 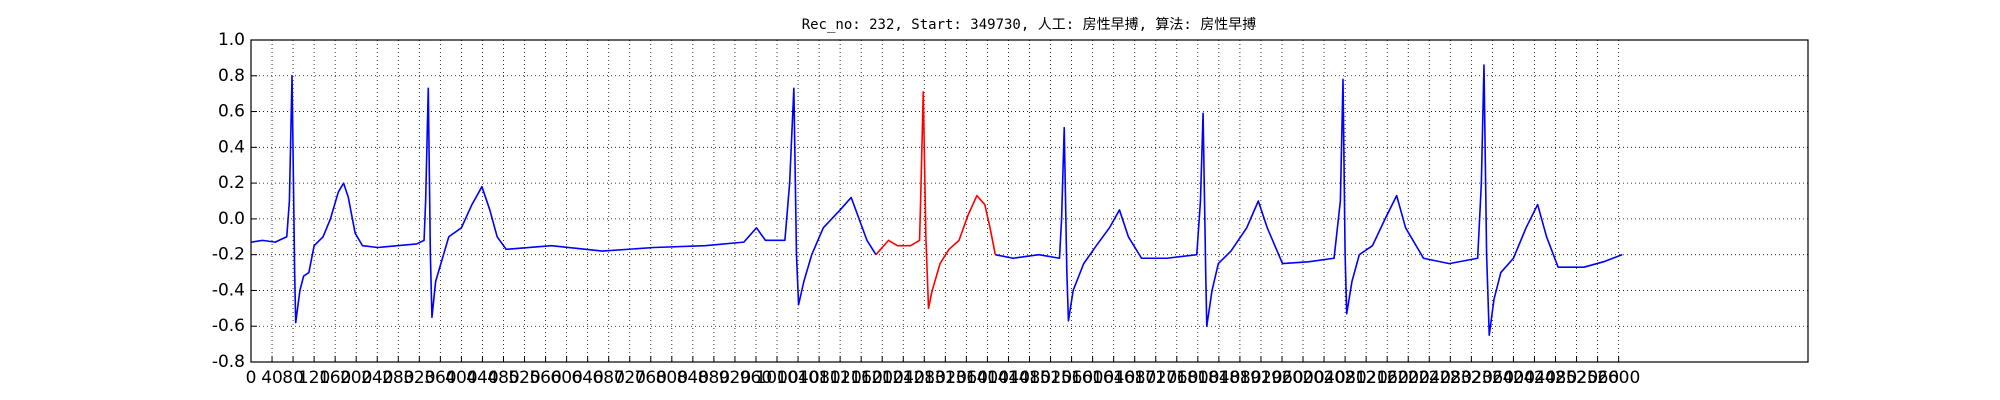 I want to click on x-tick-label: 480, so click(x=503, y=378).